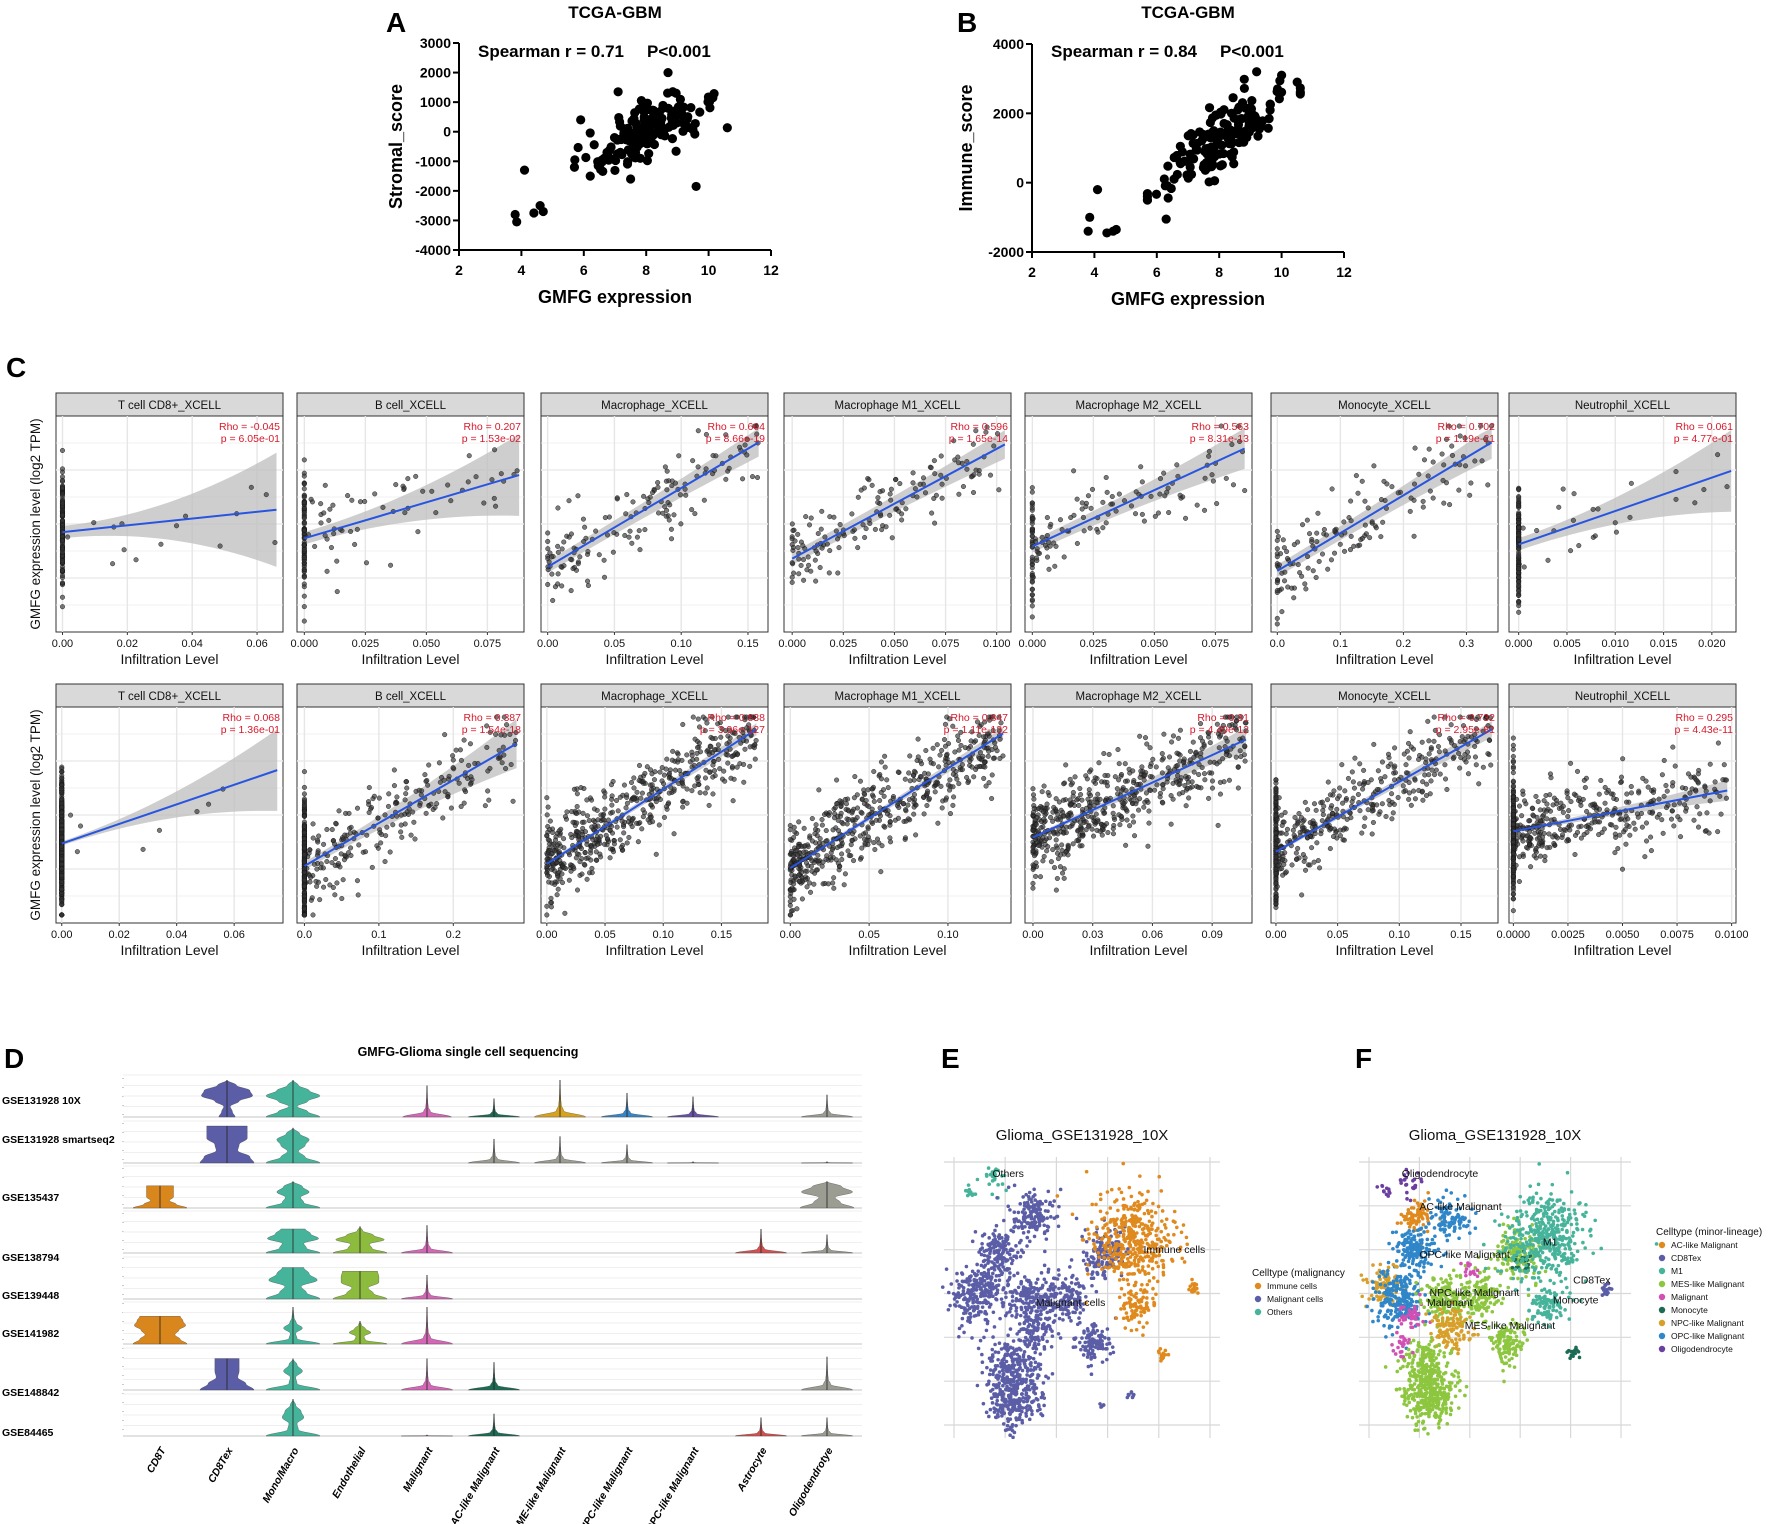 The width and height of the screenshot is (1772, 1524). I want to click on facet-title: B cell_XCELL, so click(411, 406).